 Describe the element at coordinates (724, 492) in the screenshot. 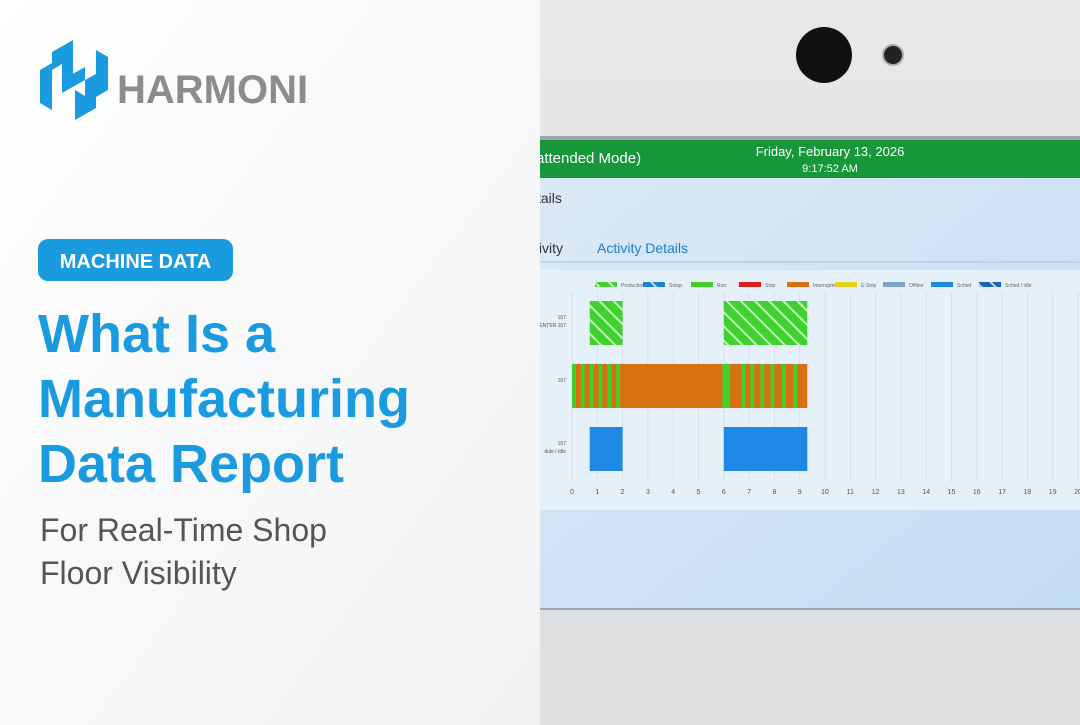

I see `x-tick-label: 6` at that location.